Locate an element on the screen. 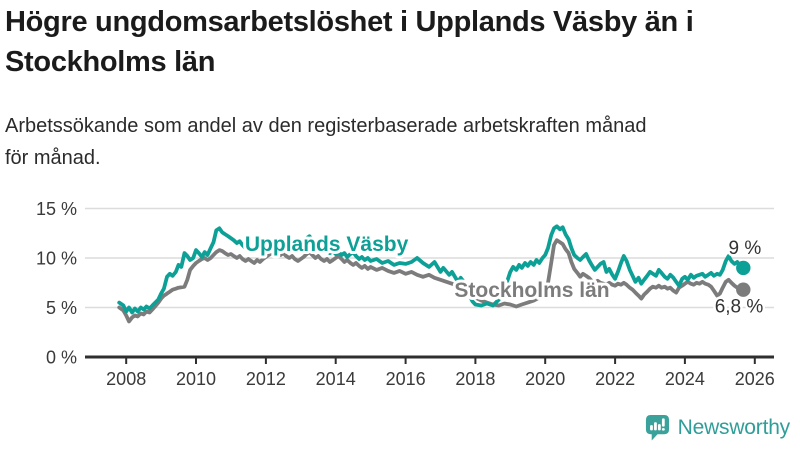 Image resolution: width=800 pixels, height=450 pixels. x-axis-label: 2020 is located at coordinates (545, 379).